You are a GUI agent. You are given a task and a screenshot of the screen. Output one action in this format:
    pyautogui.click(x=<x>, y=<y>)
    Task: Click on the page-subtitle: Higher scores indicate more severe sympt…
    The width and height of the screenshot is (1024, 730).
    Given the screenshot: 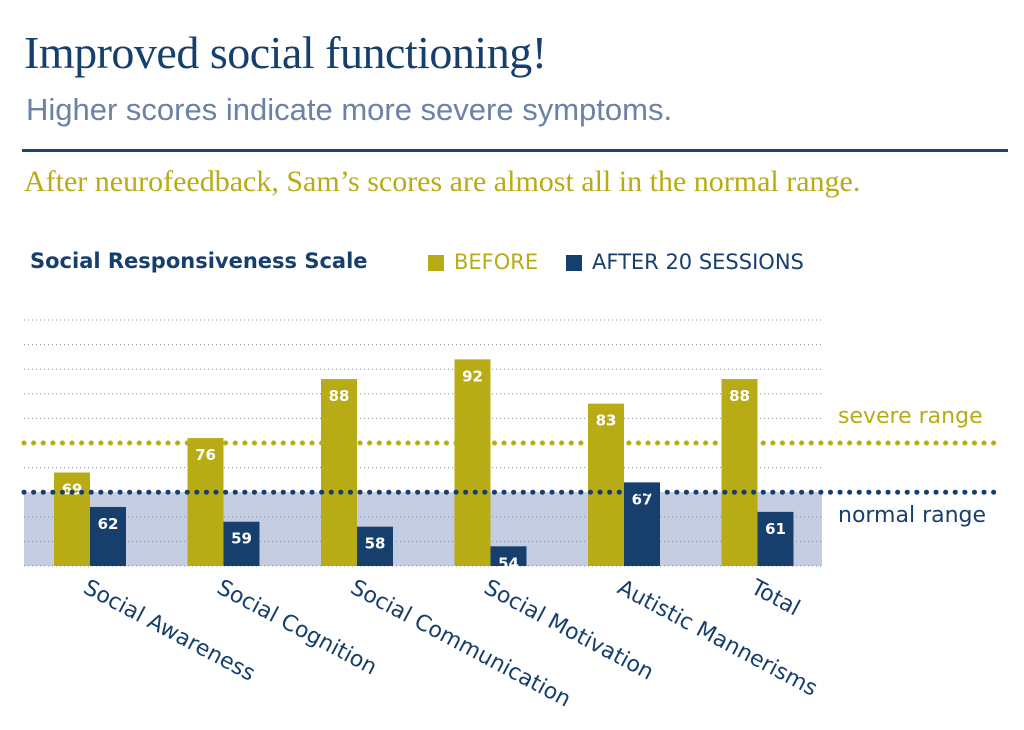 What is the action you would take?
    pyautogui.click(x=349, y=109)
    